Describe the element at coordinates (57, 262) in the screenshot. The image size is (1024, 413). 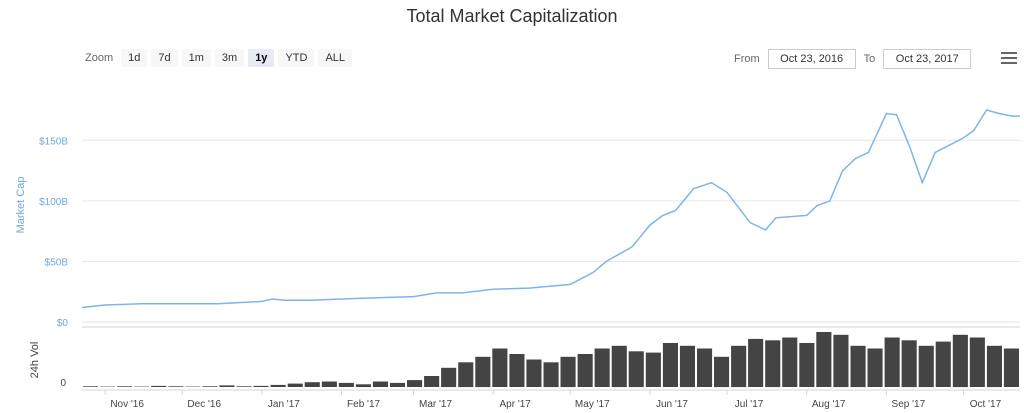
I see `y-tick-label: $50B` at that location.